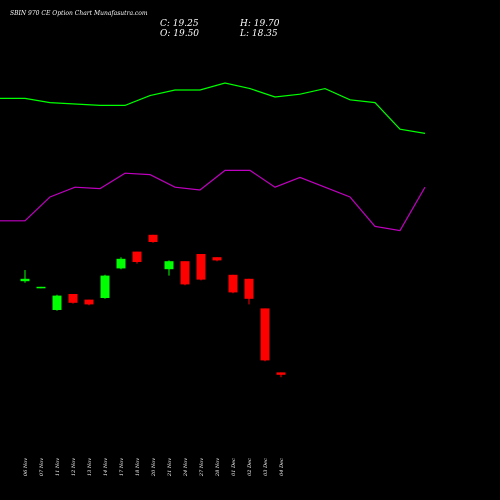  What do you see at coordinates (122, 467) in the screenshot?
I see `x-tick-label: 17 Nov` at bounding box center [122, 467].